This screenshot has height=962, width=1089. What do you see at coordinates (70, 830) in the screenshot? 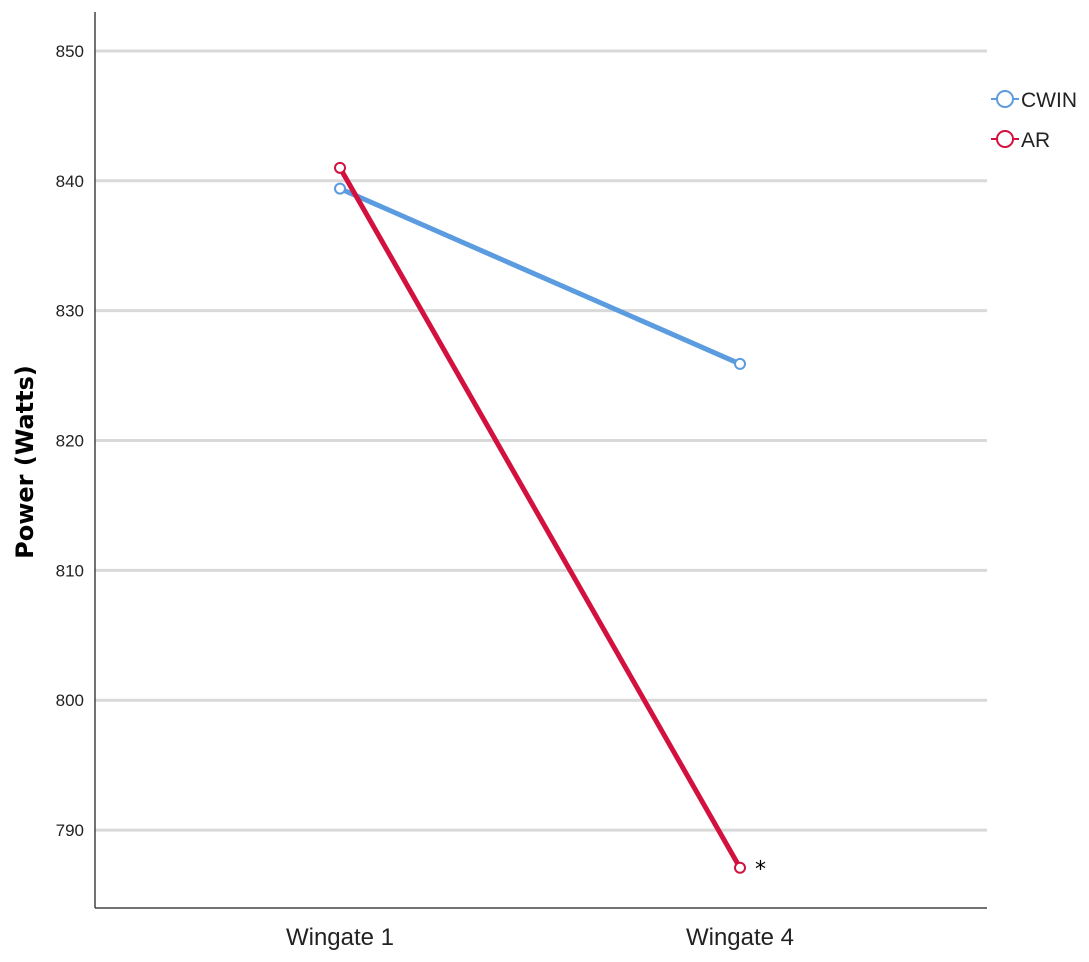
I see `y-tick-label: 790` at bounding box center [70, 830].